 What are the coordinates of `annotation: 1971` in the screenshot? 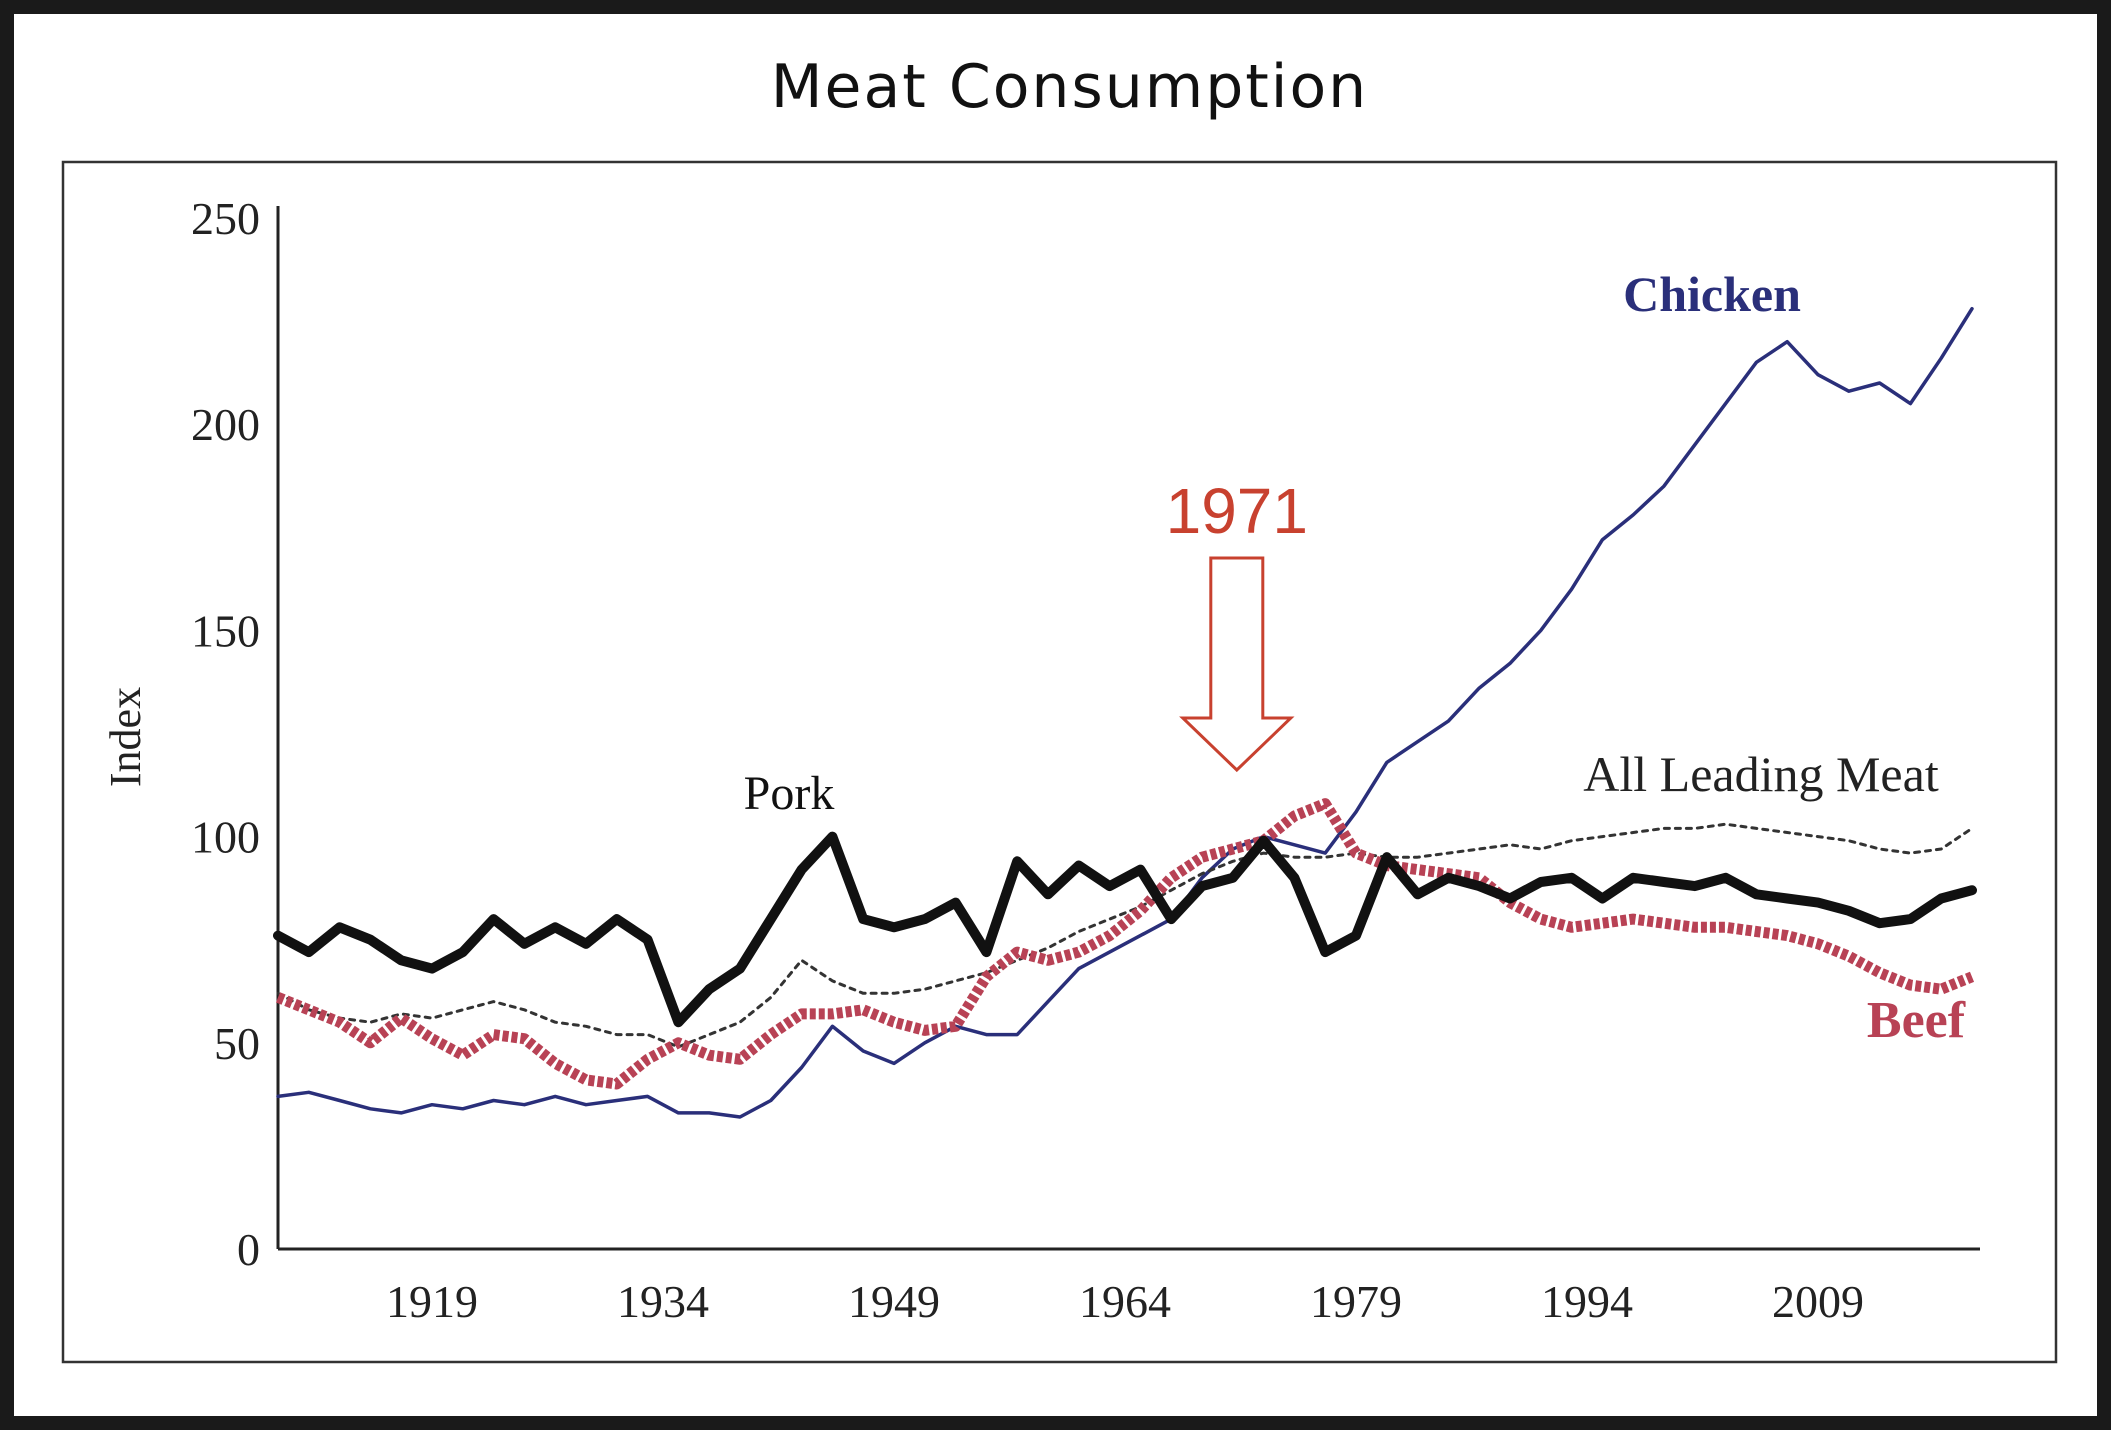 It's located at (1237, 624).